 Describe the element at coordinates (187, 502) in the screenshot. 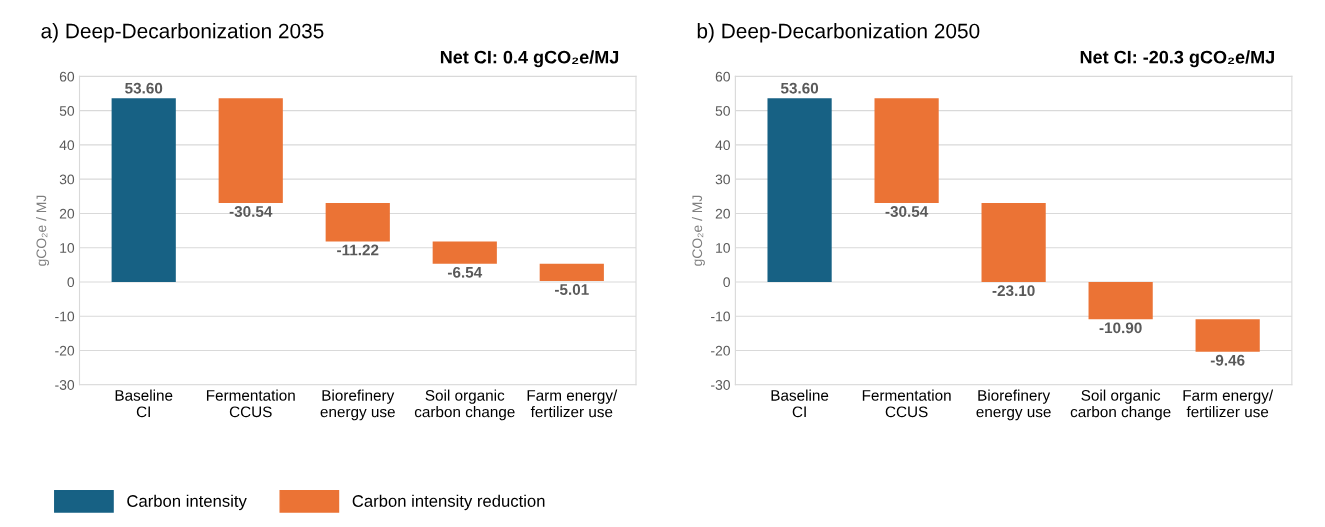

I see `legend-label: Carbon intensity` at that location.